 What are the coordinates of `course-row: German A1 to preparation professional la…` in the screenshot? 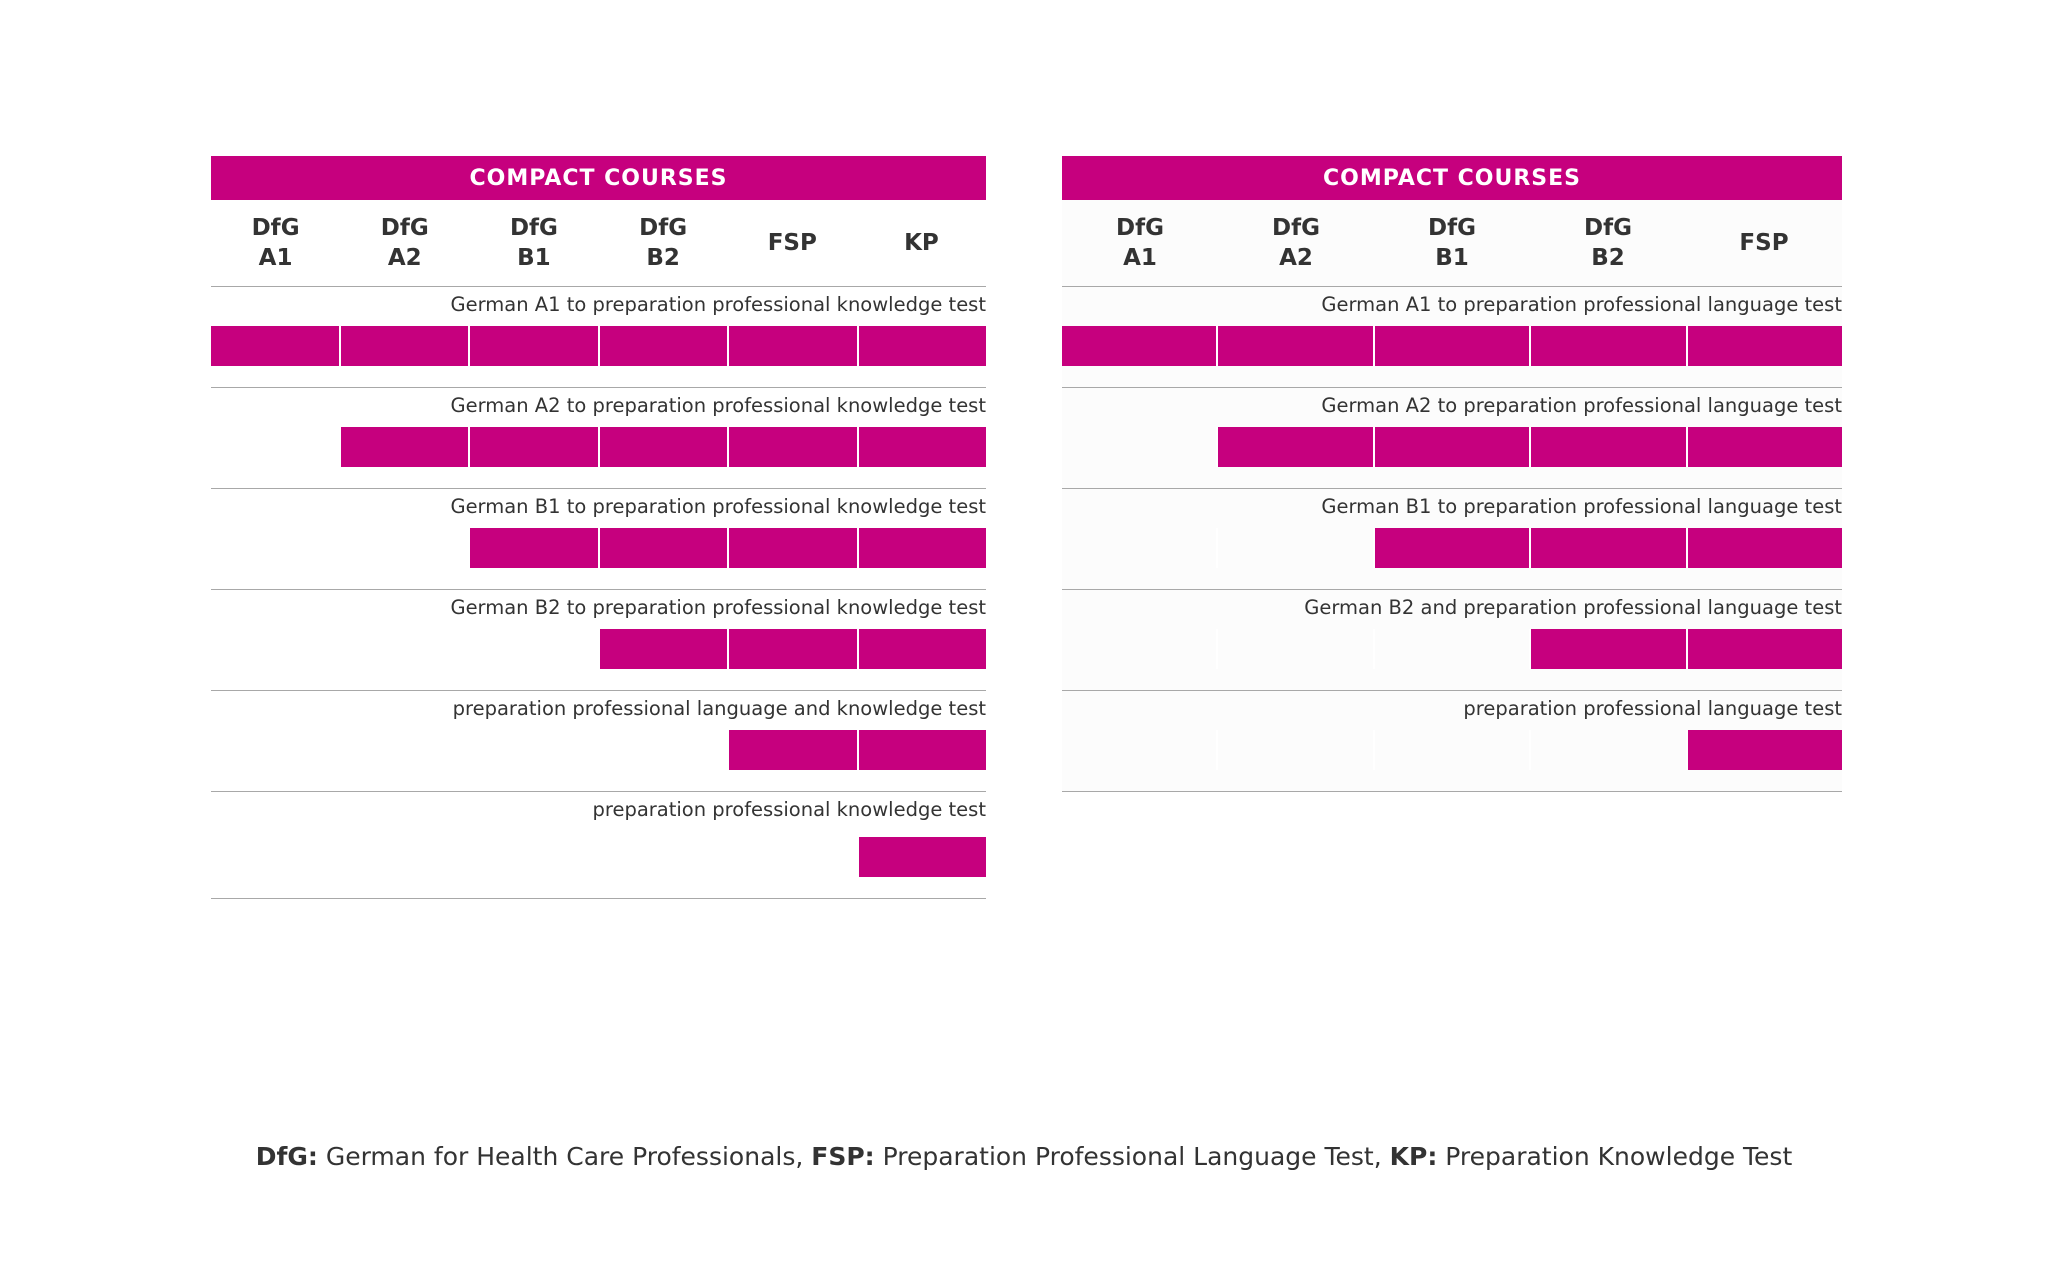 It's located at (1452, 337).